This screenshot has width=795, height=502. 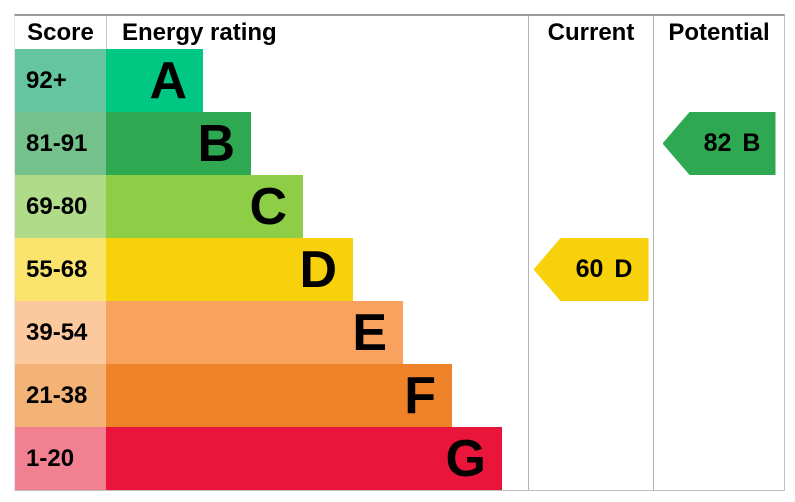 I want to click on band-bar-f: F, so click(x=279, y=395).